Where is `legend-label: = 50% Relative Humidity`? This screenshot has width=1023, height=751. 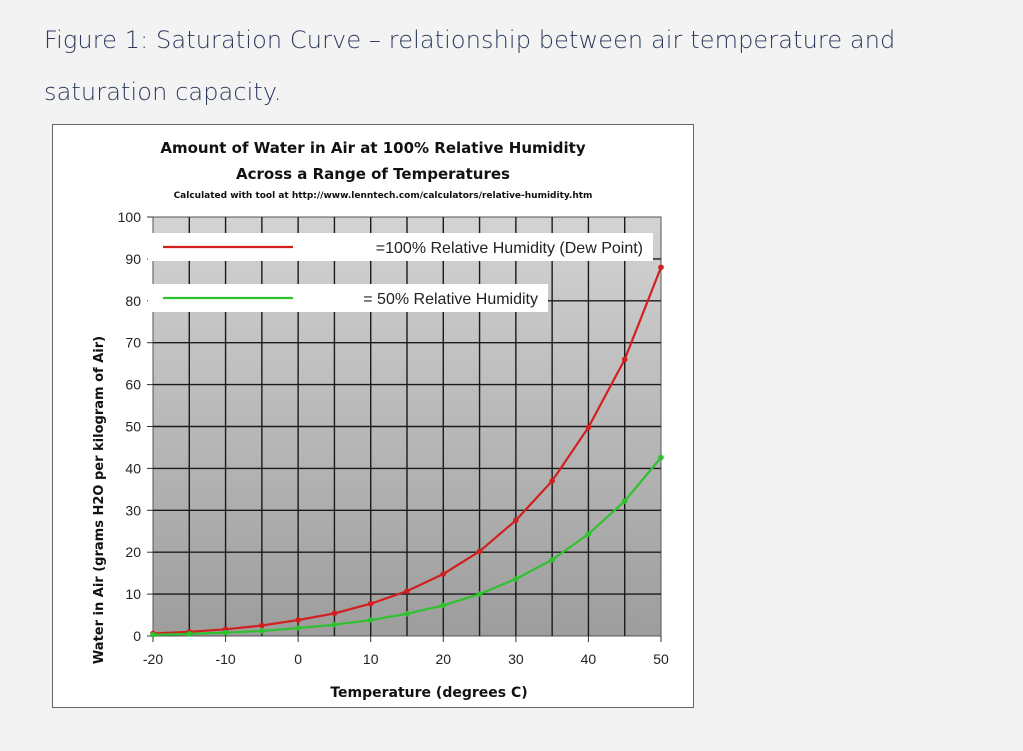
legend-label: = 50% Relative Humidity is located at coordinates (450, 299).